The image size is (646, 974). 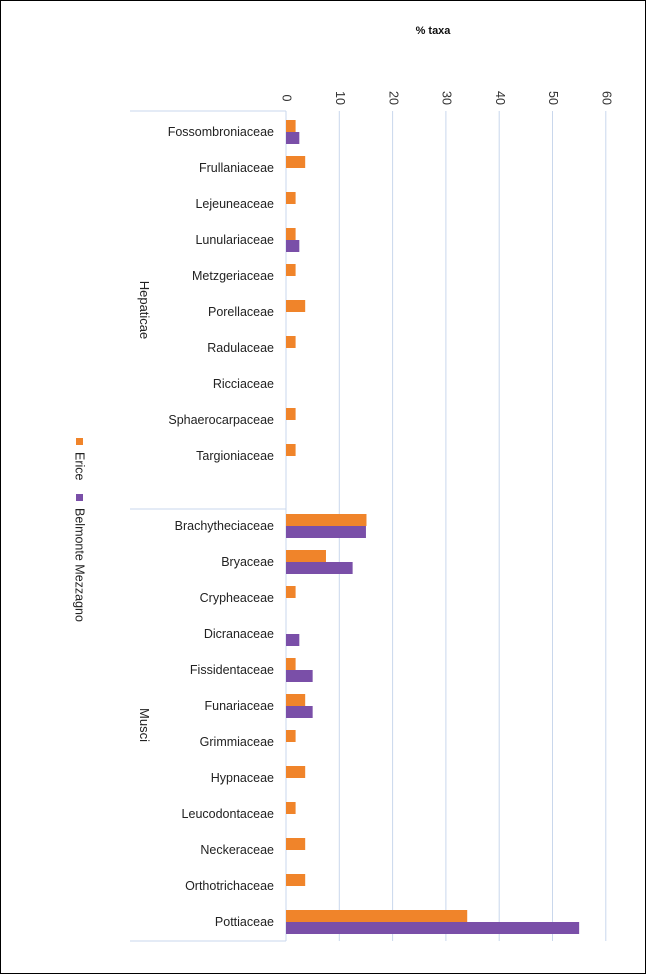 What do you see at coordinates (434, 31) in the screenshot?
I see `axis-title: % taxa` at bounding box center [434, 31].